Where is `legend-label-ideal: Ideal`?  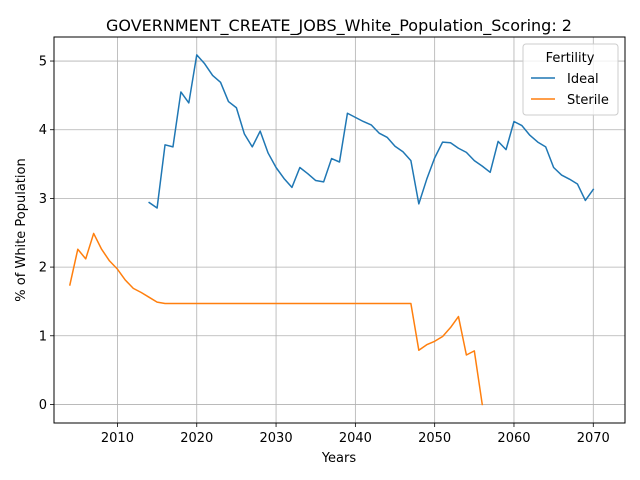
legend-label-ideal: Ideal is located at coordinates (583, 79).